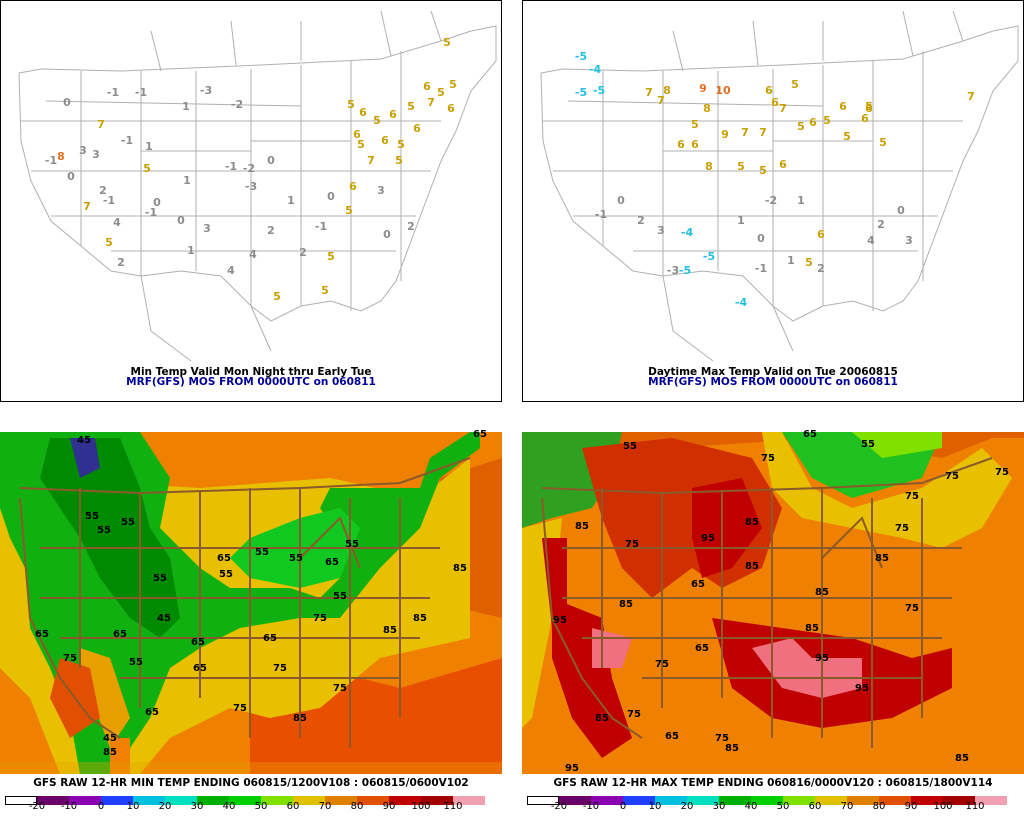 The width and height of the screenshot is (1024, 819). I want to click on colorbar-tick-label: -20, so click(37, 806).